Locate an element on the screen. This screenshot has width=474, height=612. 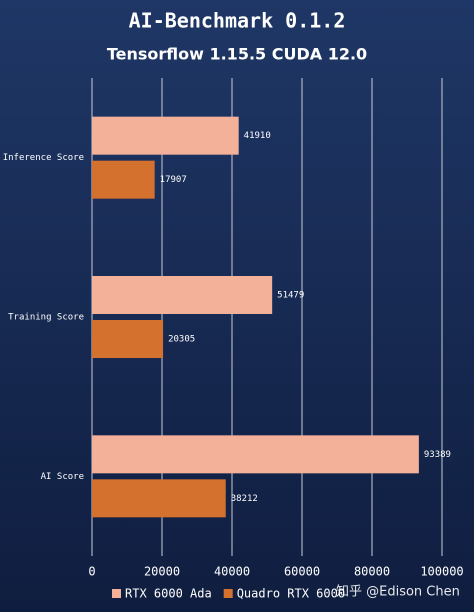
y-tick-label: Inference Score is located at coordinates (43, 158).